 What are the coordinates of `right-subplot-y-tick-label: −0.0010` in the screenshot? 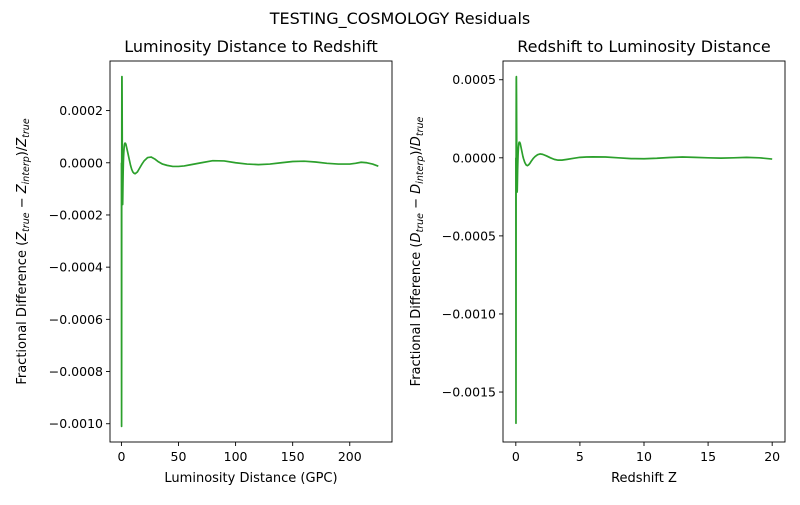 It's located at (469, 313).